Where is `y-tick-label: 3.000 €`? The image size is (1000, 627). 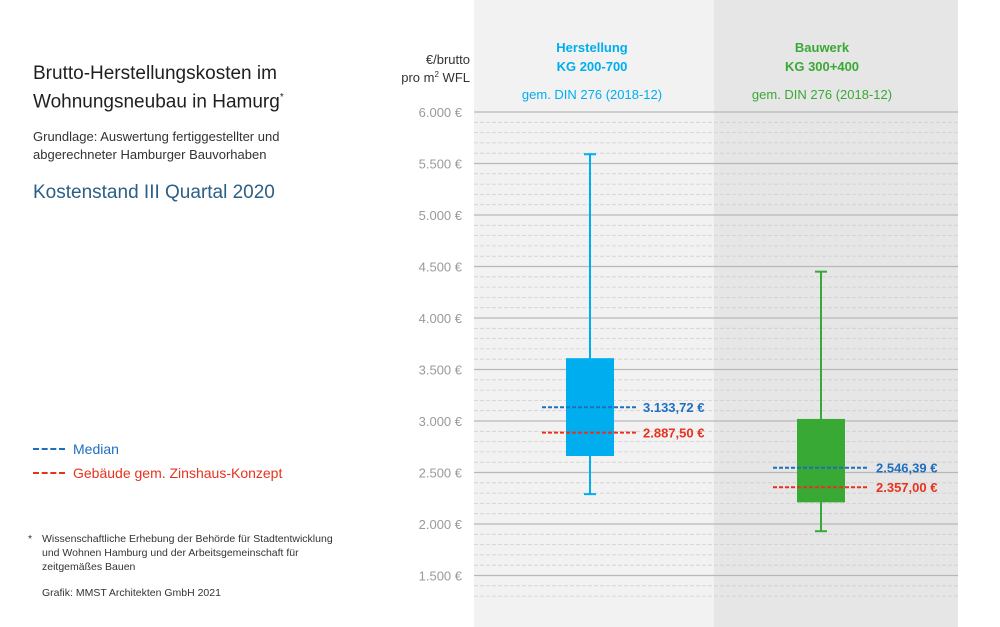 y-tick-label: 3.000 € is located at coordinates (441, 421).